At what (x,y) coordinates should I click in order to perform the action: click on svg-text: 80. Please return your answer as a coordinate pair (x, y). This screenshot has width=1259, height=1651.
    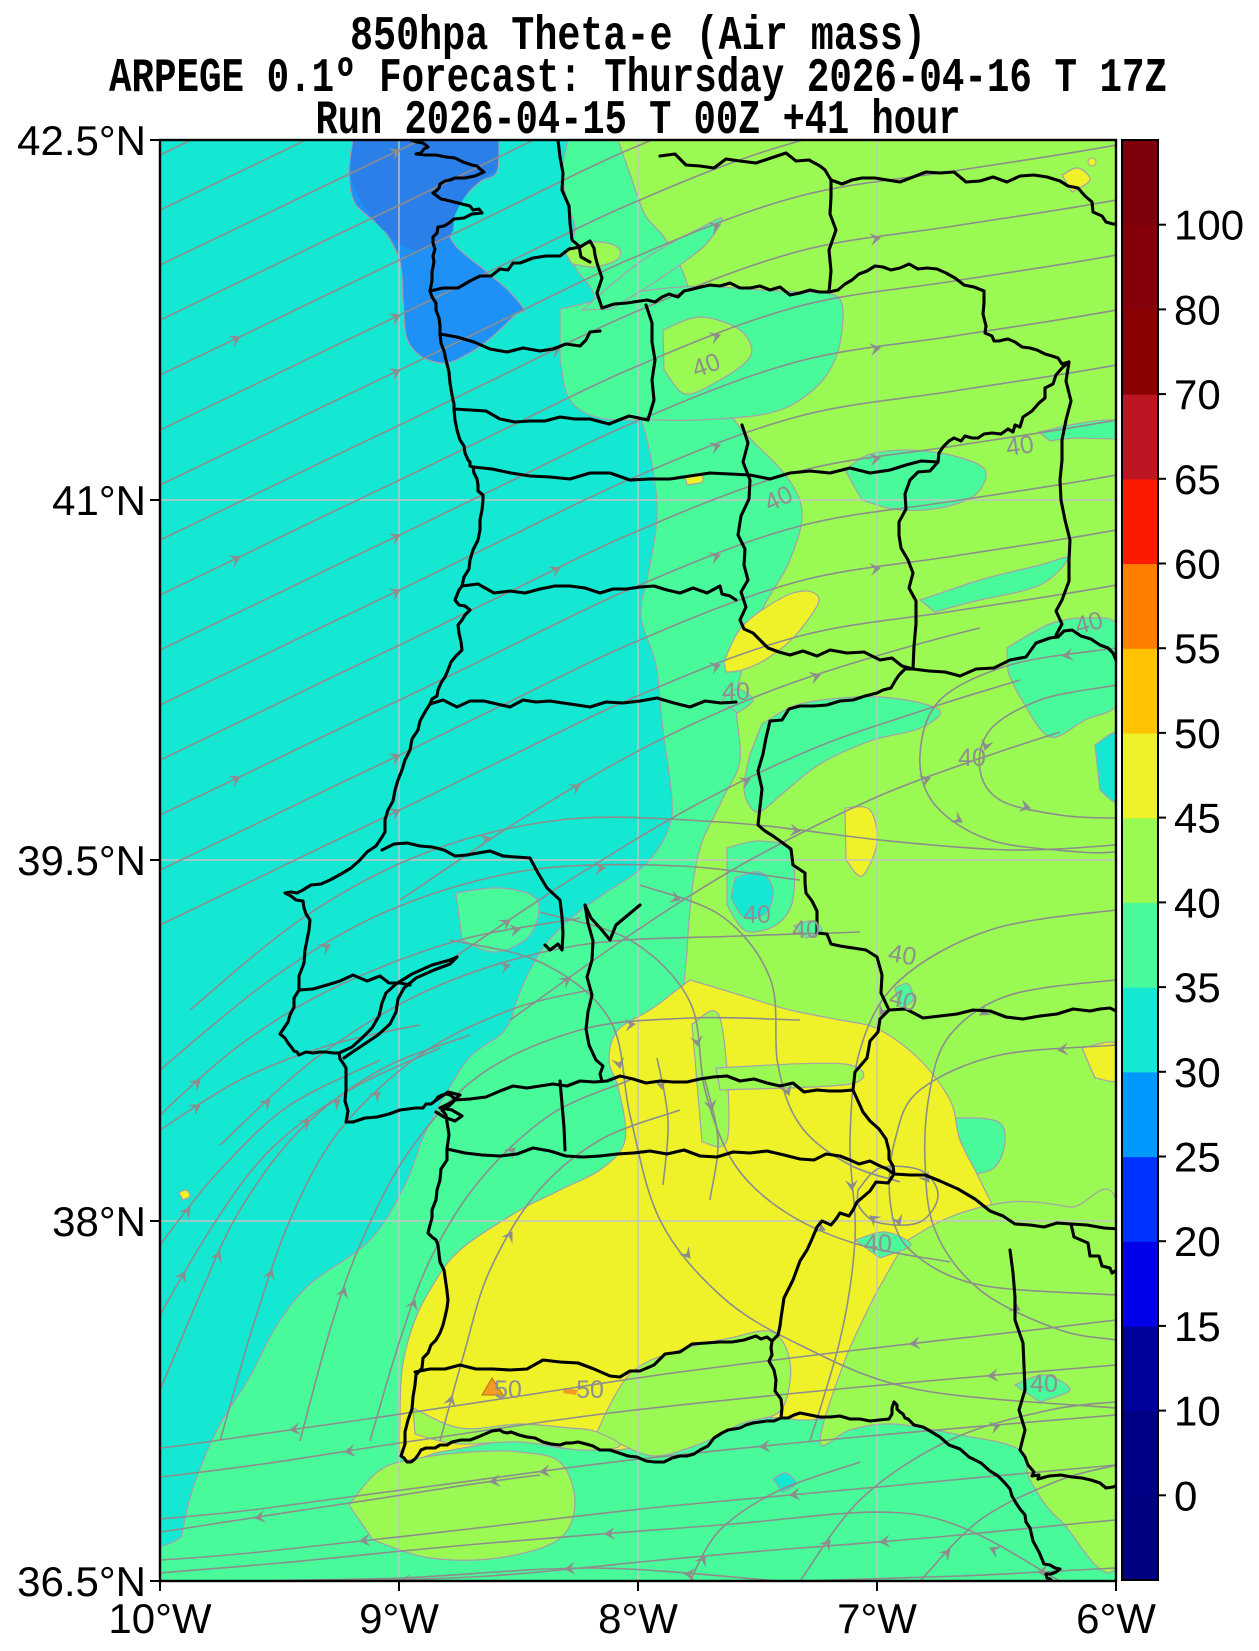
    Looking at the image, I should click on (1197, 309).